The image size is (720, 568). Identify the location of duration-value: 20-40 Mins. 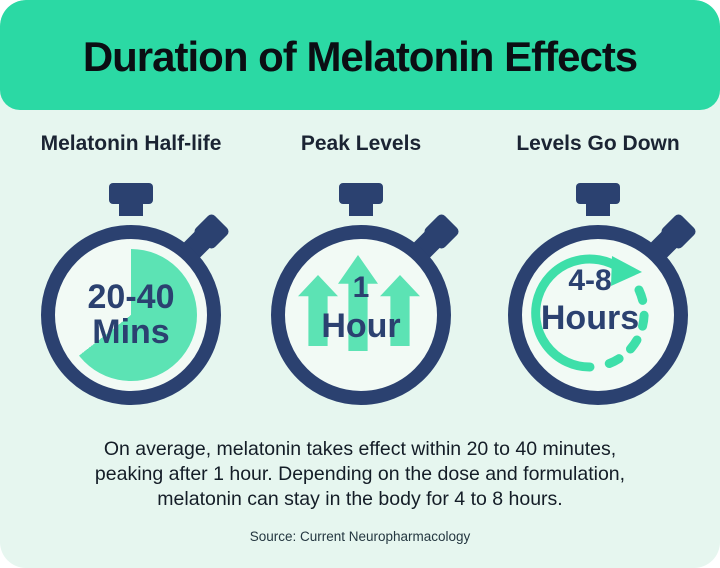
(131, 315).